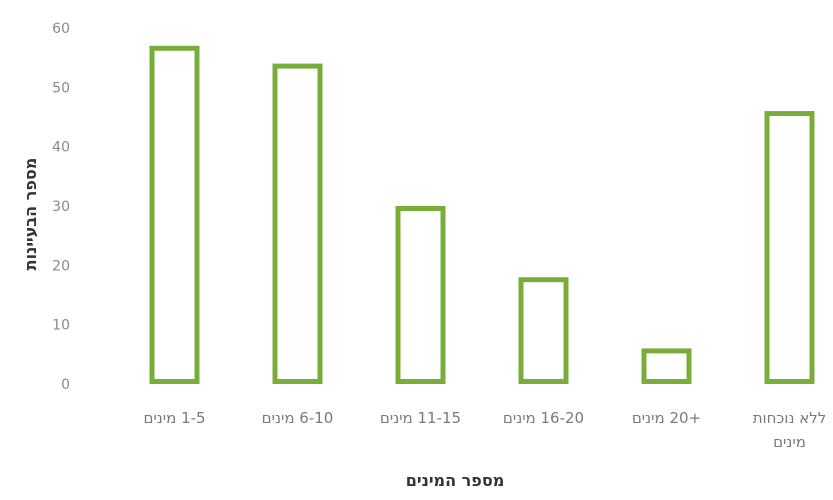 This screenshot has height=500, width=833. Describe the element at coordinates (789, 442) in the screenshot. I see `x-tick-label: מינים` at that location.